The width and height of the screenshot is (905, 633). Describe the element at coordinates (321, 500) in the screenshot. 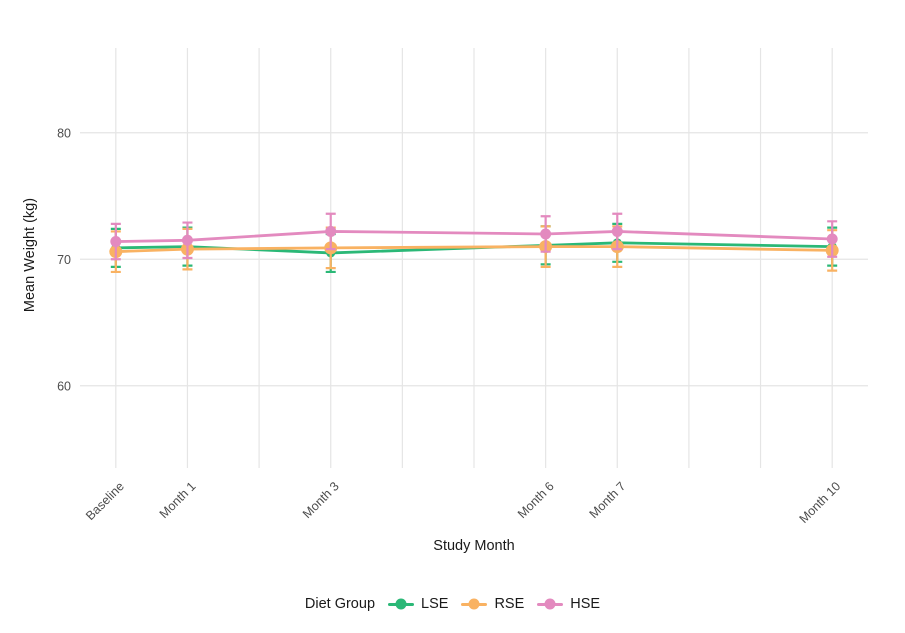

I see `x-tick-label: Month 3` at that location.